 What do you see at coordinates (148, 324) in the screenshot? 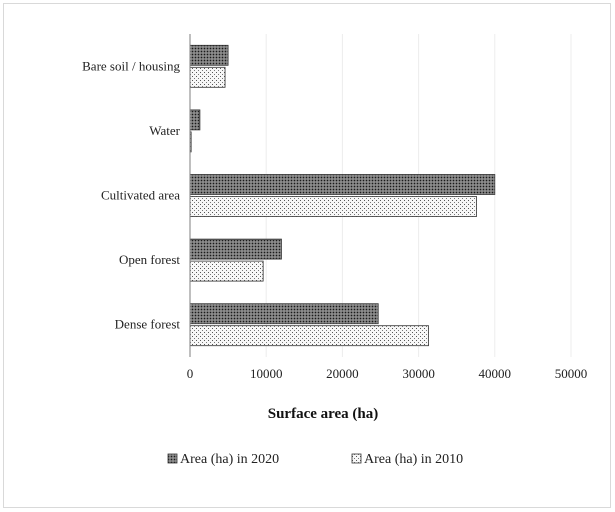
I see `category-label: Dense forest` at bounding box center [148, 324].